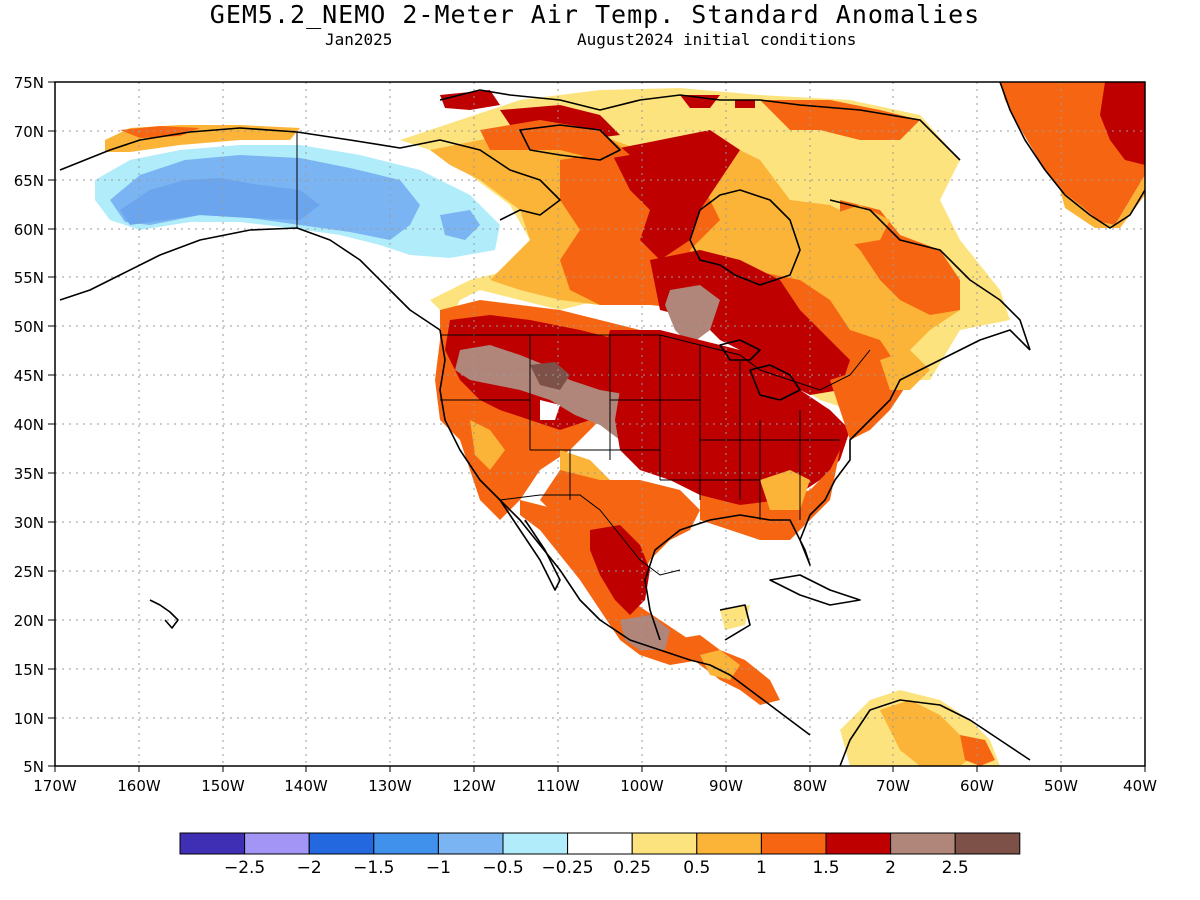 The image size is (1200, 900). What do you see at coordinates (244, 868) in the screenshot?
I see `colorbar-label: −2.5` at bounding box center [244, 868].